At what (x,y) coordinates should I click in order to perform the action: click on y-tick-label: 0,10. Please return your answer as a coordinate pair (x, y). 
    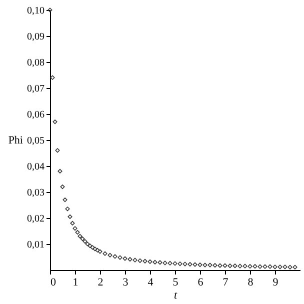
    Looking at the image, I should click on (35, 11).